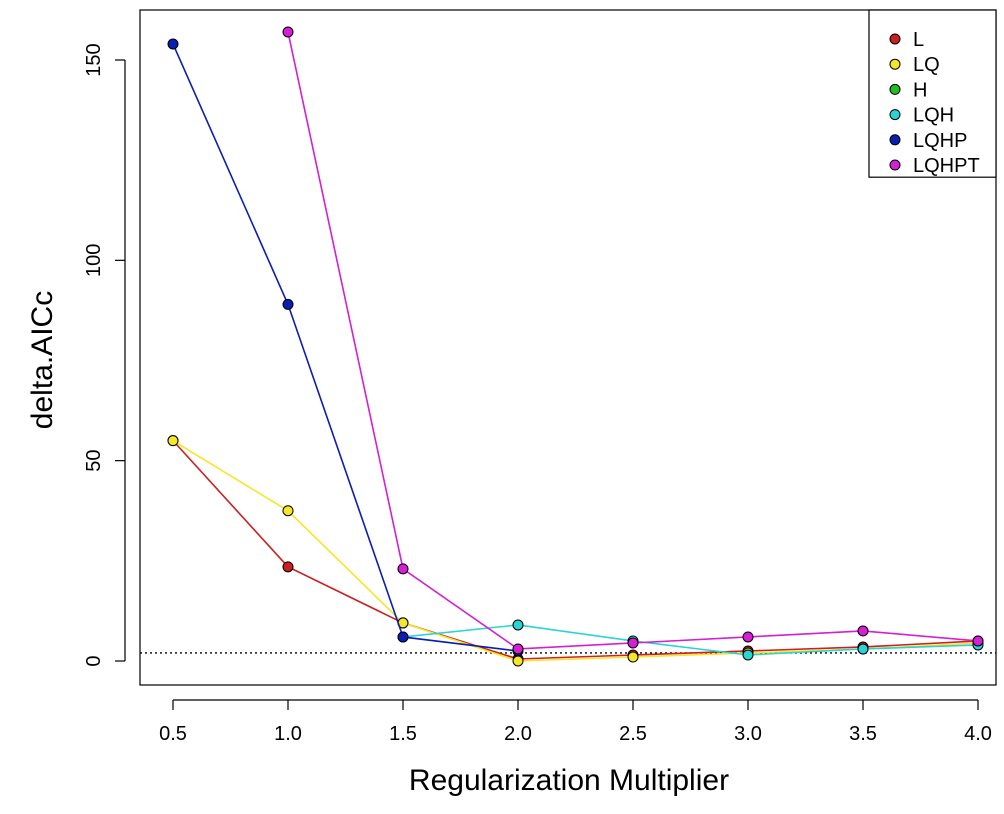 The width and height of the screenshot is (1004, 814). What do you see at coordinates (946, 166) in the screenshot?
I see `legend-label: LQHPT` at bounding box center [946, 166].